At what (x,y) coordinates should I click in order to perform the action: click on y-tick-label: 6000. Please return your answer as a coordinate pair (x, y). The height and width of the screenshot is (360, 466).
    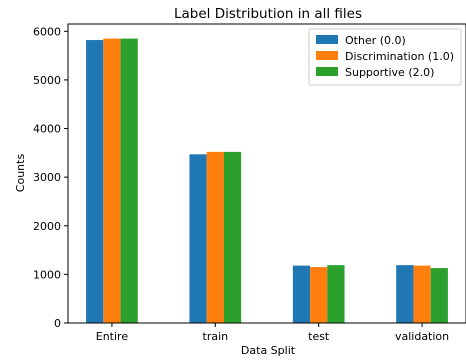
    Looking at the image, I should click on (47, 31).